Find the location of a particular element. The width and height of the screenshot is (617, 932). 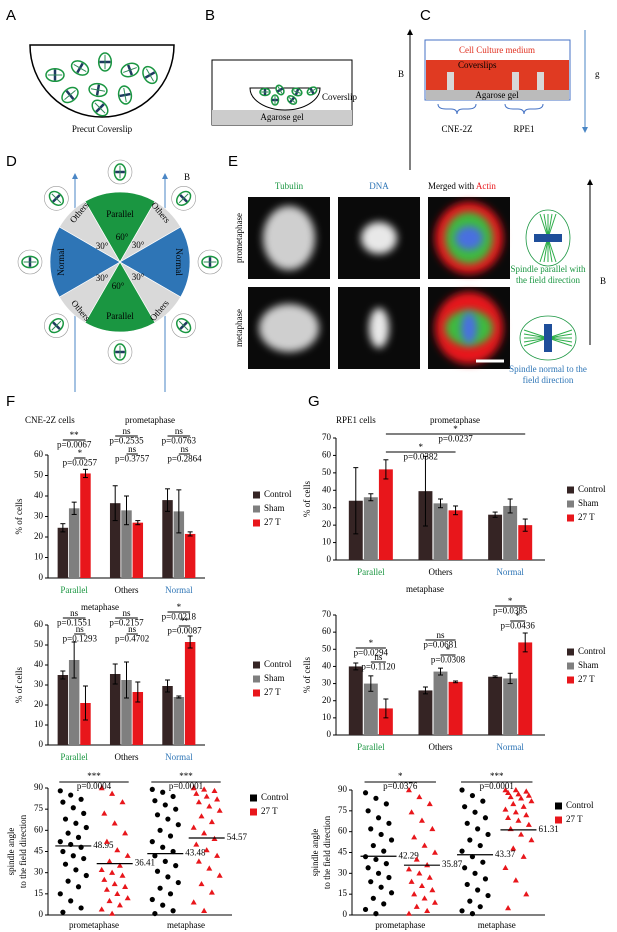

p-value: p=0.1120 is located at coordinates (378, 667).